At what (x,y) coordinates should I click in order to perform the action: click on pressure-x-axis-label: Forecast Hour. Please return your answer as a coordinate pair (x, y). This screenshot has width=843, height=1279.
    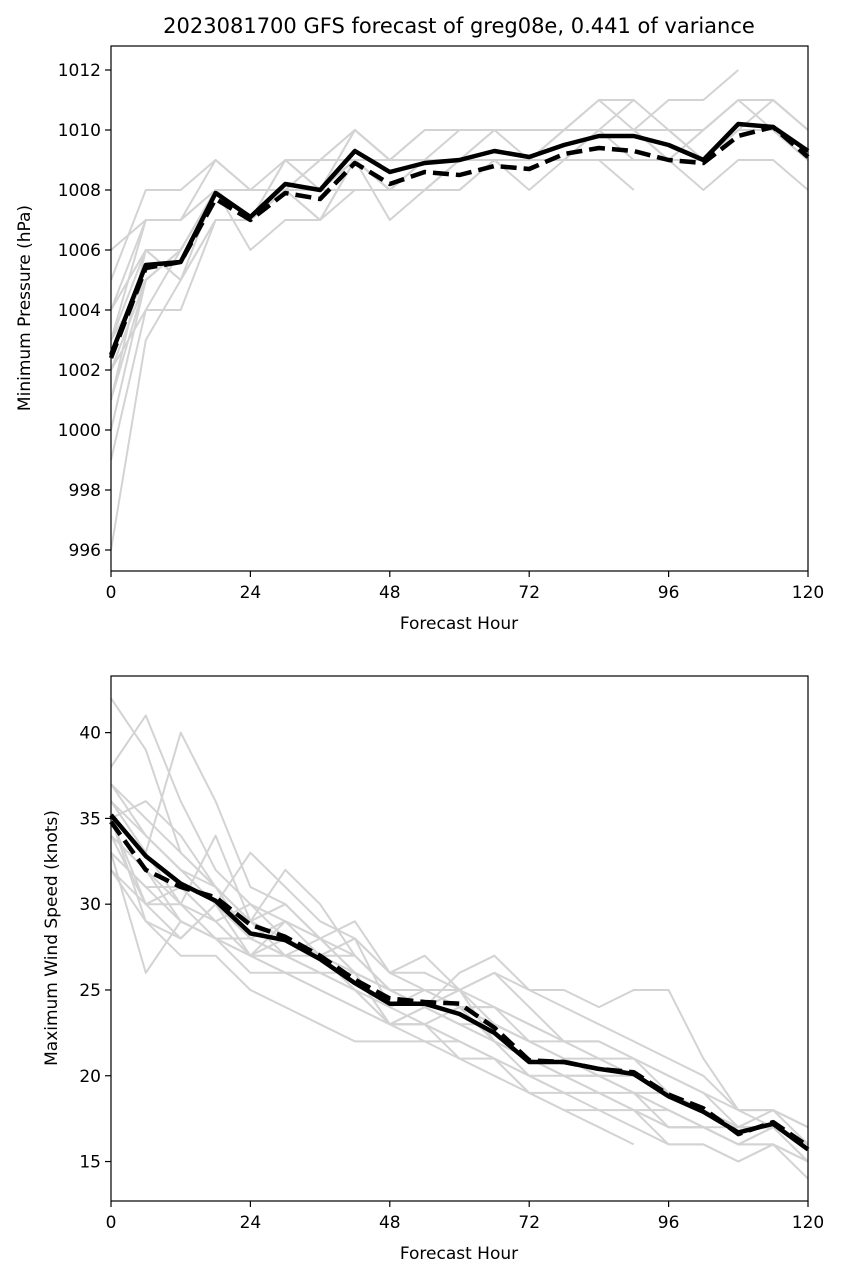
    Looking at the image, I should click on (459, 624).